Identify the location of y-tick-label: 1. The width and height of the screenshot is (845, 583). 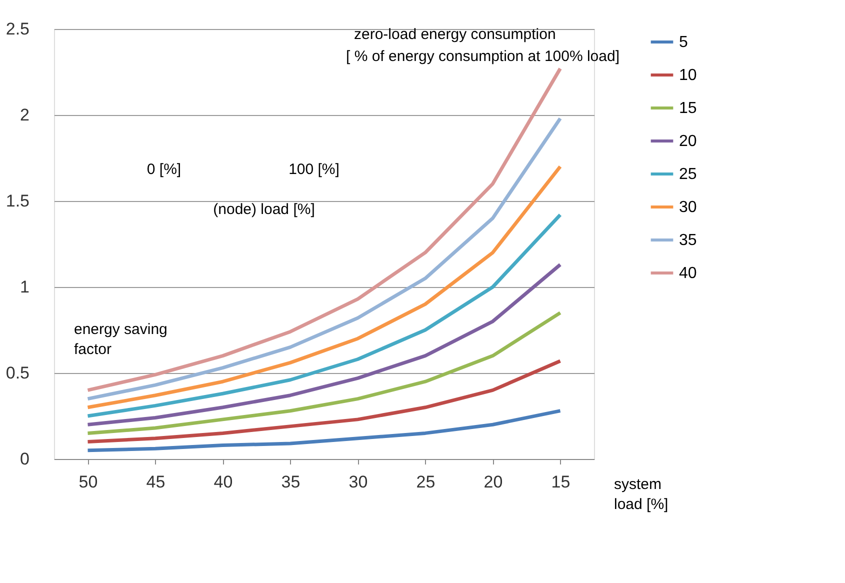
(25, 287).